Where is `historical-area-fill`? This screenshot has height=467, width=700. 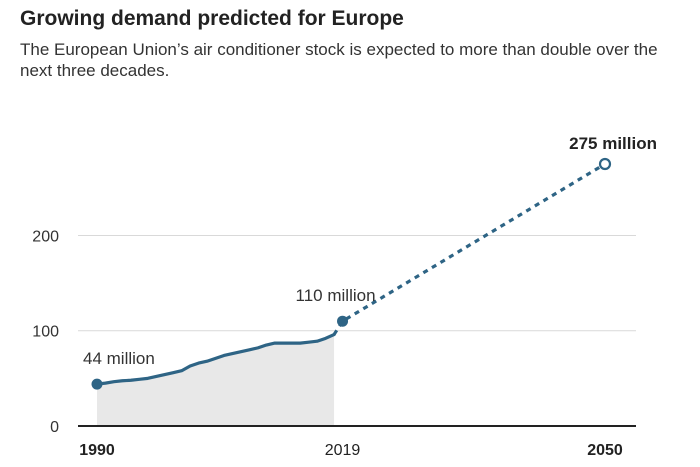 historical-area-fill is located at coordinates (216, 380).